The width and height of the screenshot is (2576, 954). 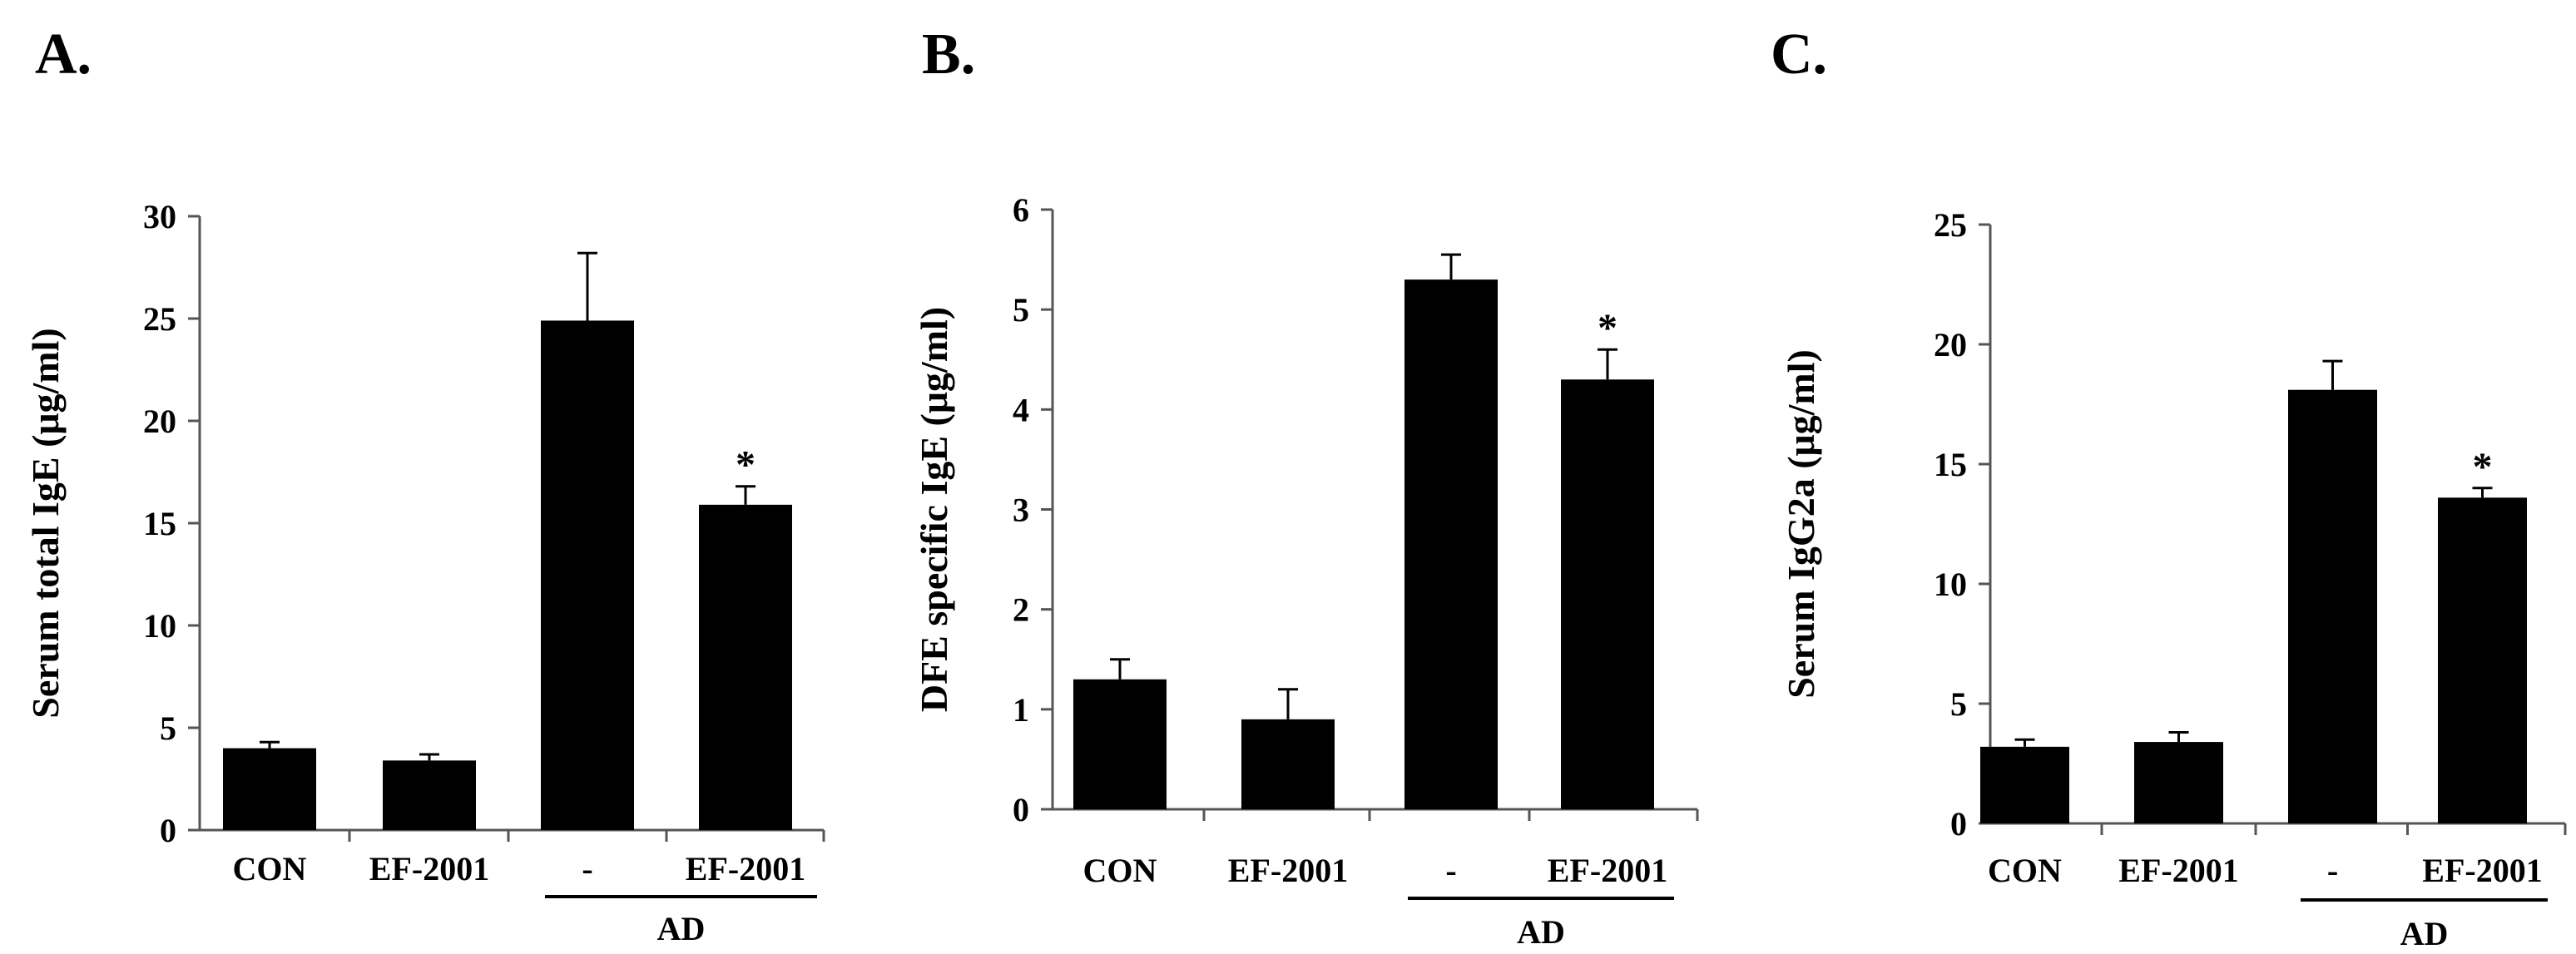 I want to click on y-axis-label: Serum total IgE (μg/ml), so click(x=45, y=523).